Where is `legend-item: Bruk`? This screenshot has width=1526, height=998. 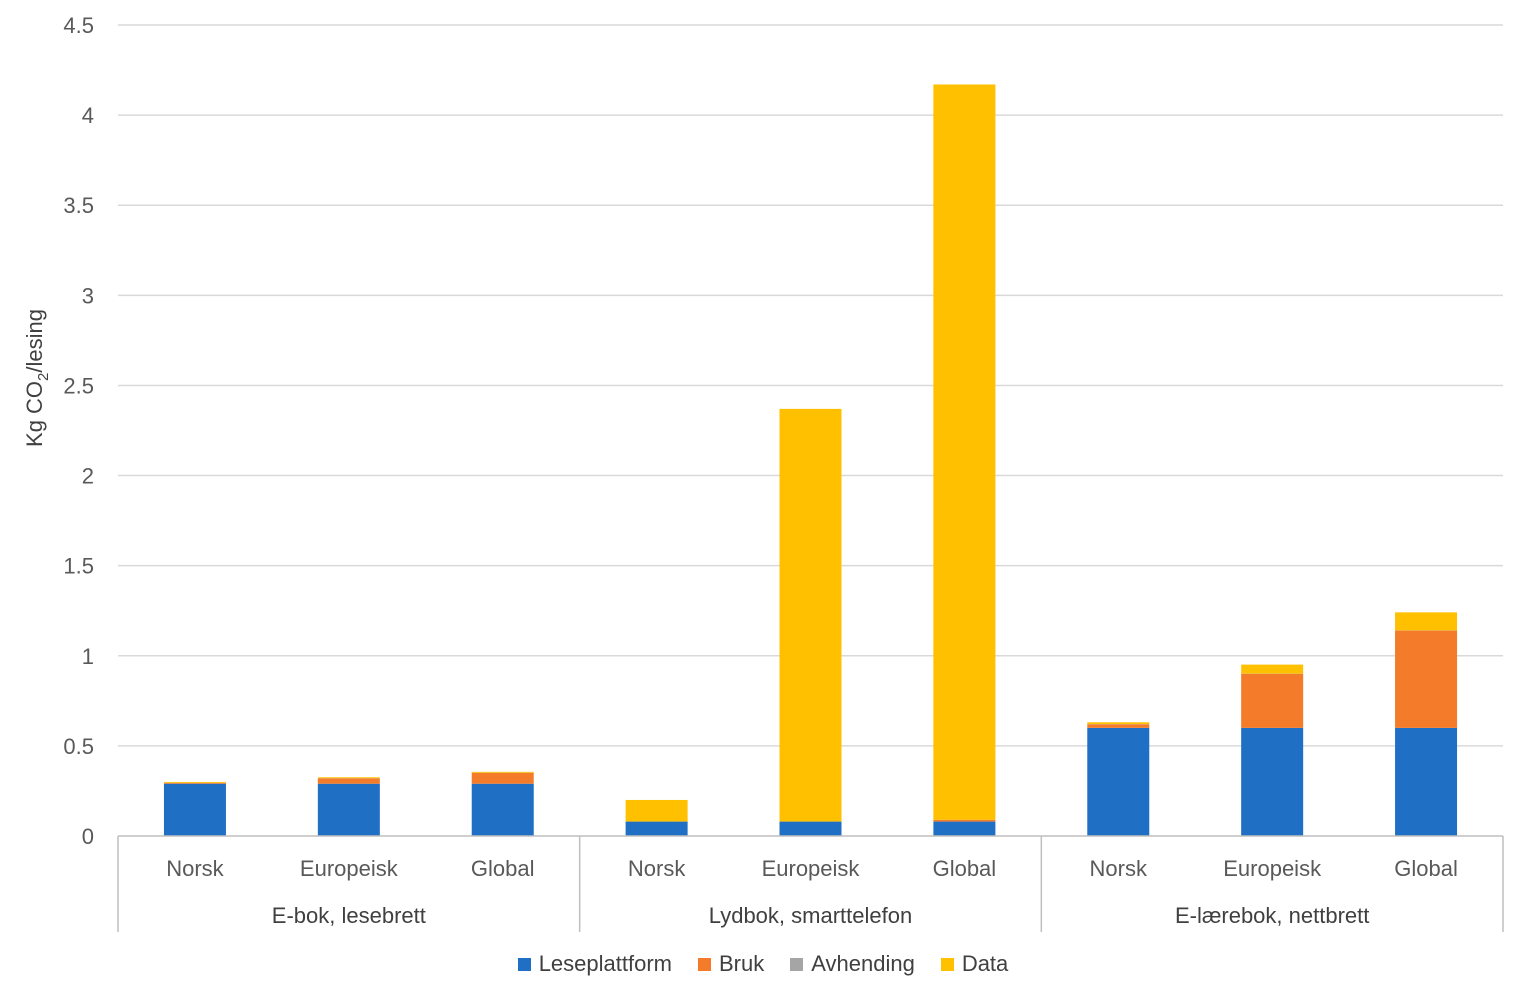
legend-item: Bruk is located at coordinates (731, 964).